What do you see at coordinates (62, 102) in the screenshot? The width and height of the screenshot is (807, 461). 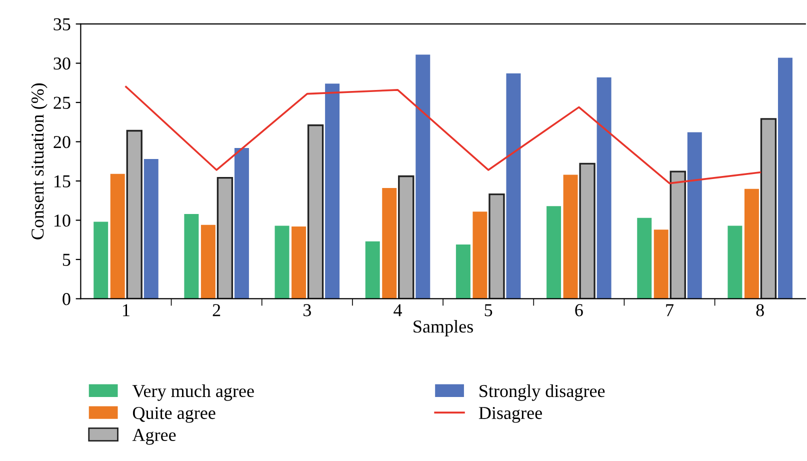 I see `y-tick-label: 25` at bounding box center [62, 102].